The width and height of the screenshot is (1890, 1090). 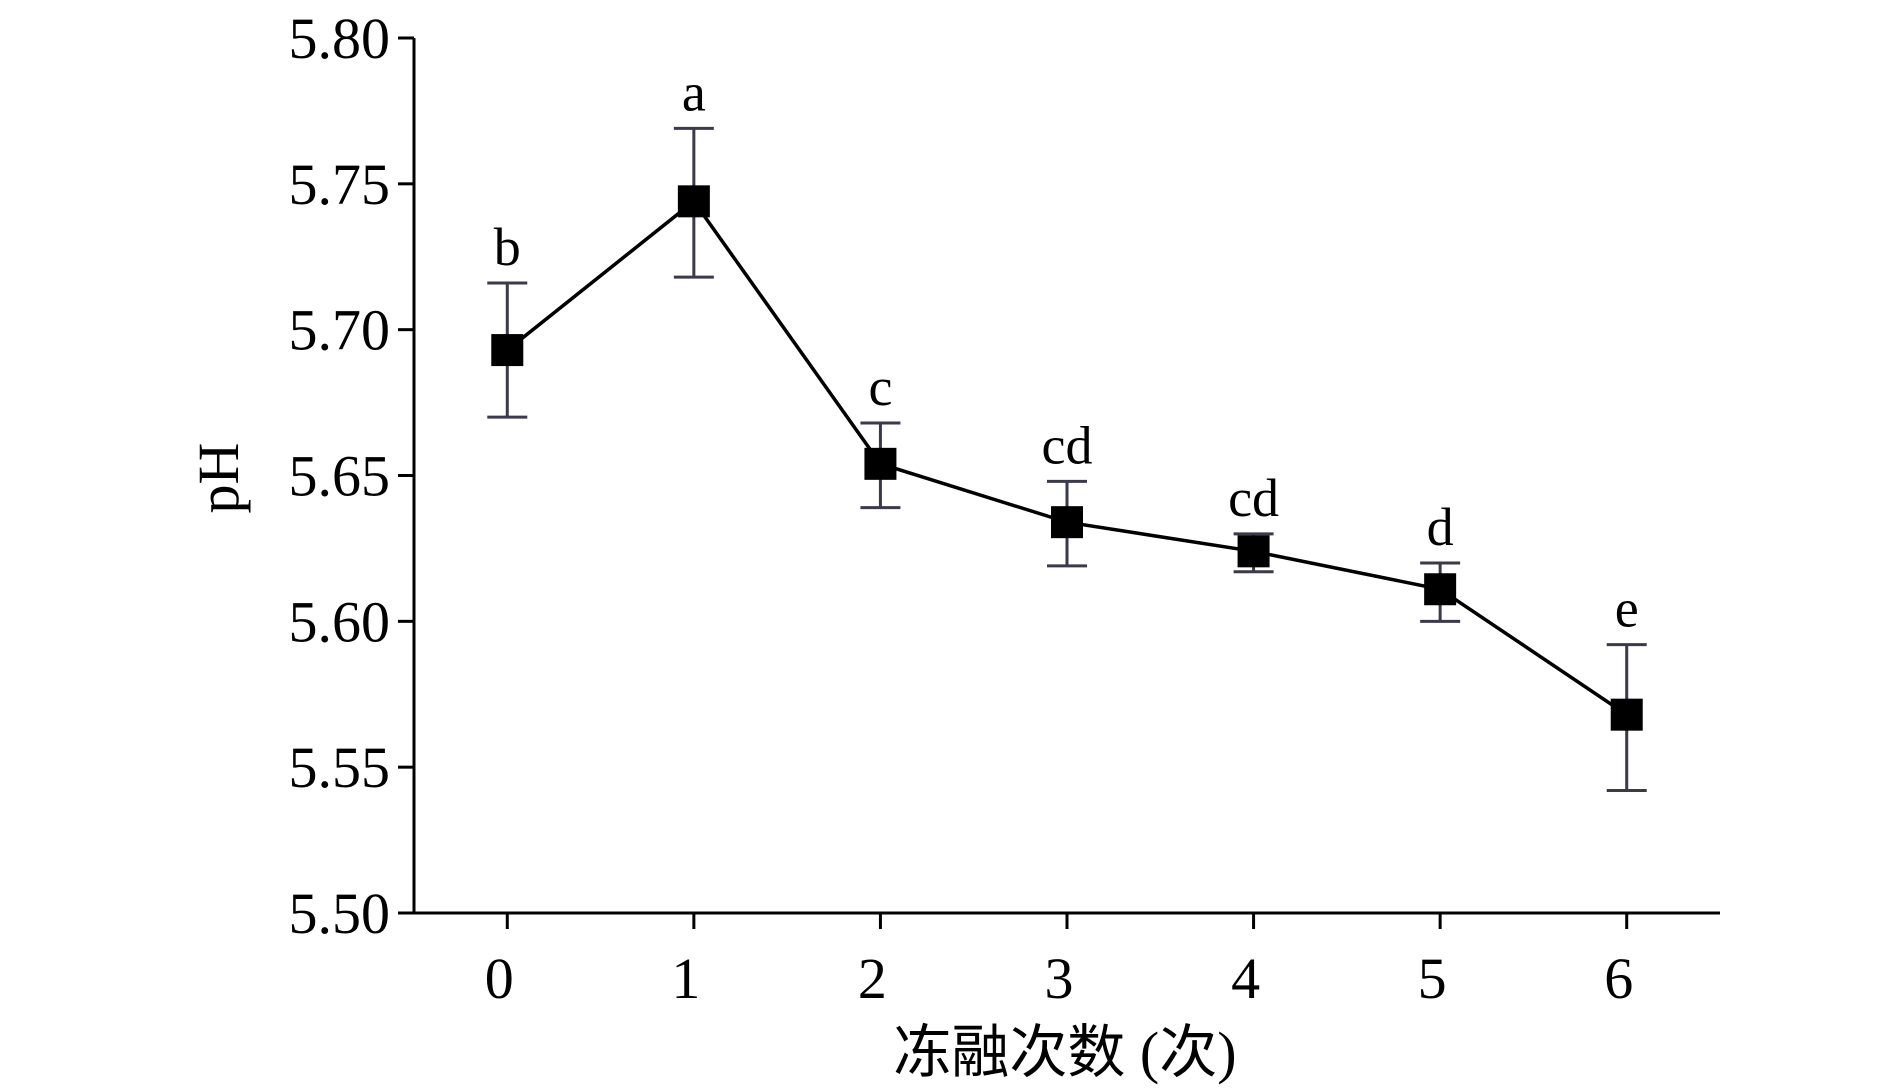 I want to click on y-axis-ticks: 5.50 5.55 5.60 5.65 5.70 5.75 5.80, so click(x=351, y=476).